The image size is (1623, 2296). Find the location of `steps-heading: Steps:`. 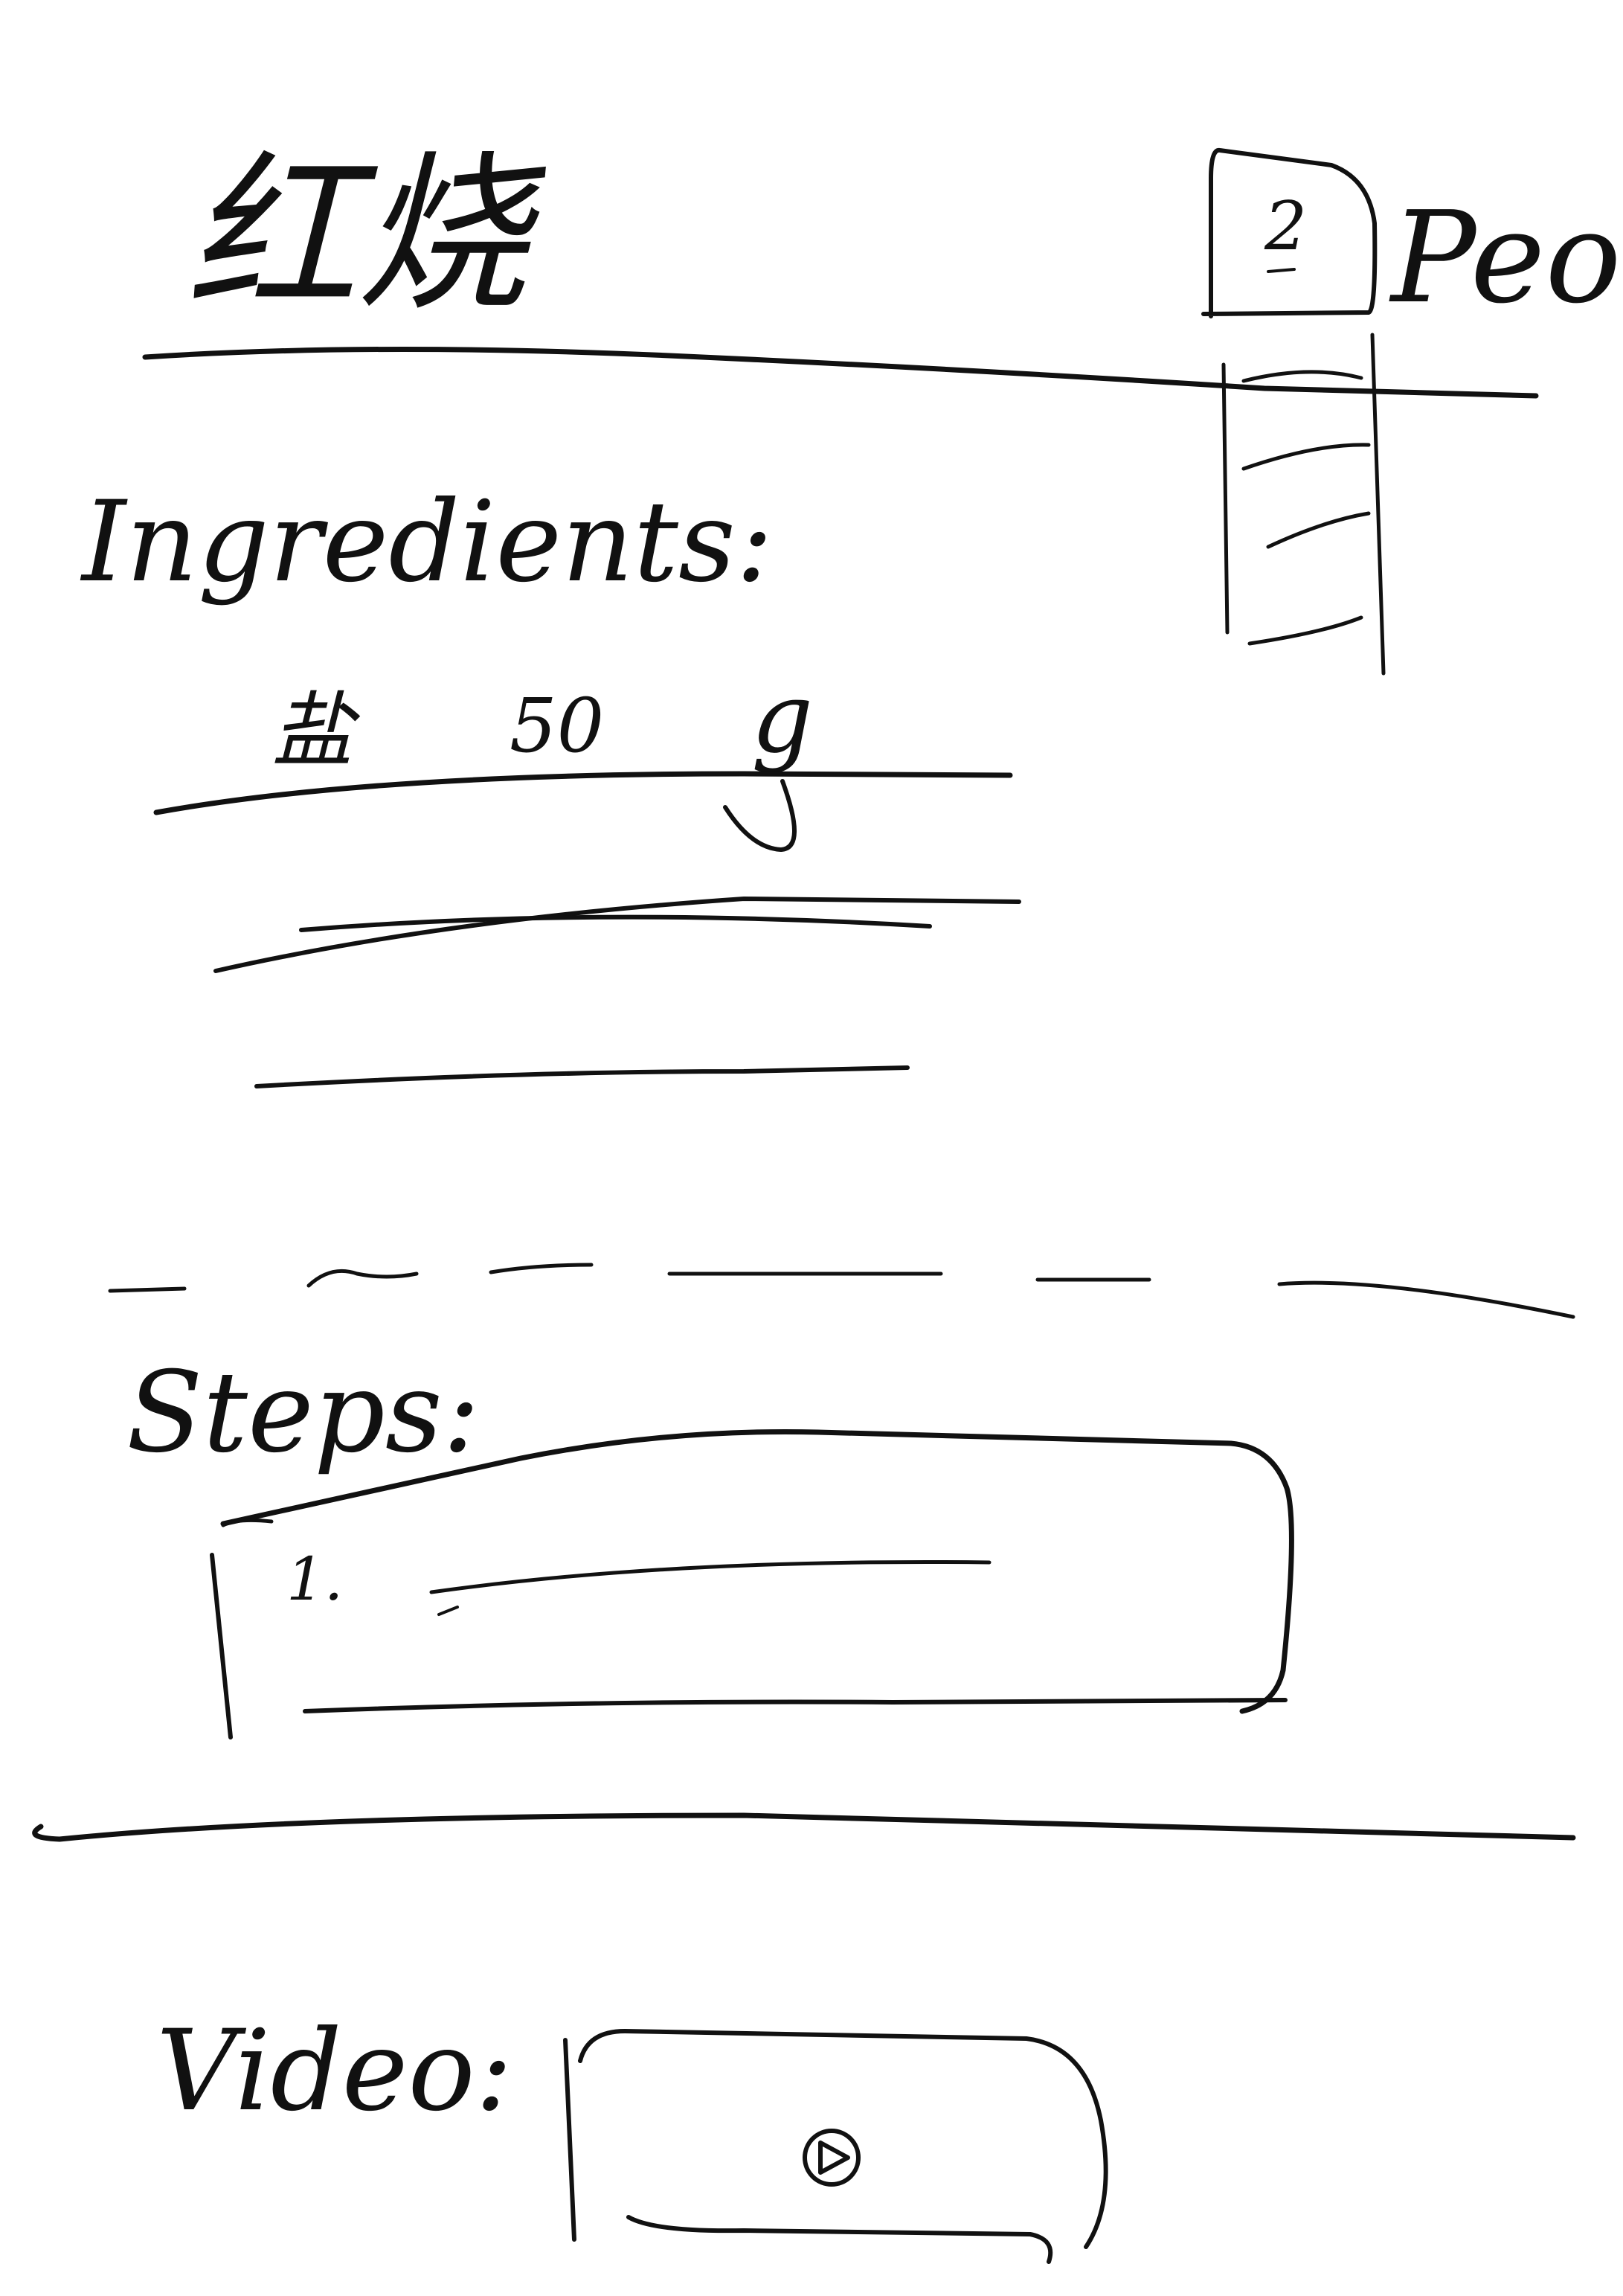

steps-heading: Steps: is located at coordinates (303, 1413).